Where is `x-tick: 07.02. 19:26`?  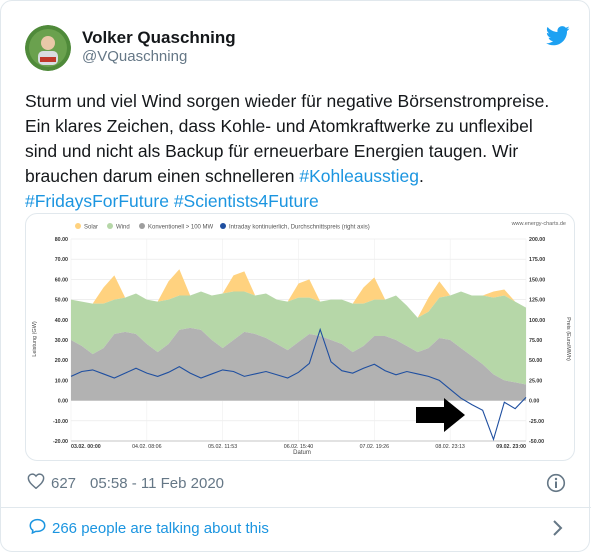
x-tick: 07.02. 19:26 is located at coordinates (375, 447).